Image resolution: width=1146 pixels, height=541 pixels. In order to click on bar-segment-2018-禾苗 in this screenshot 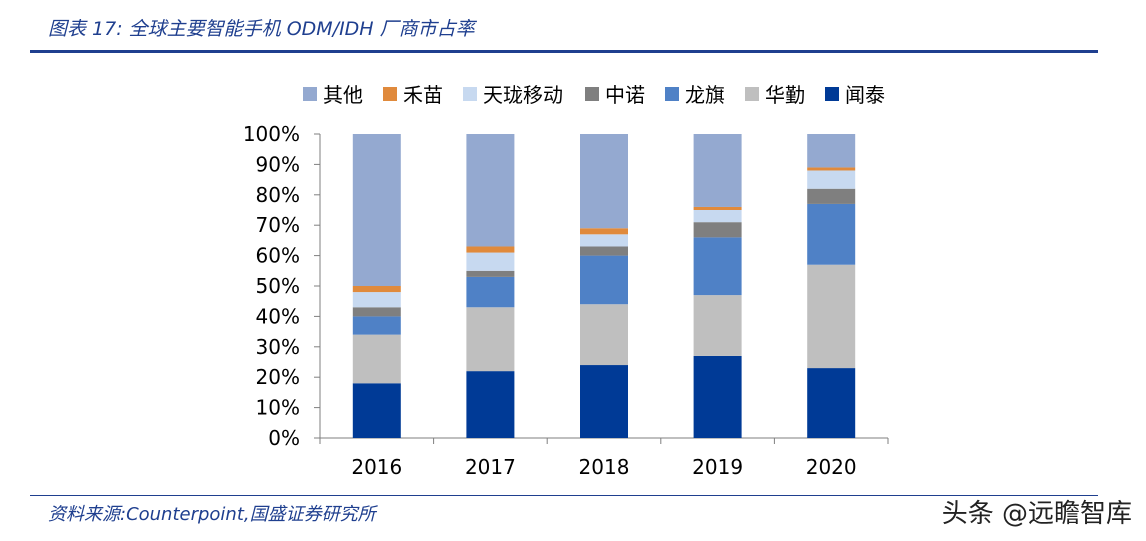, I will do `click(604, 231)`.